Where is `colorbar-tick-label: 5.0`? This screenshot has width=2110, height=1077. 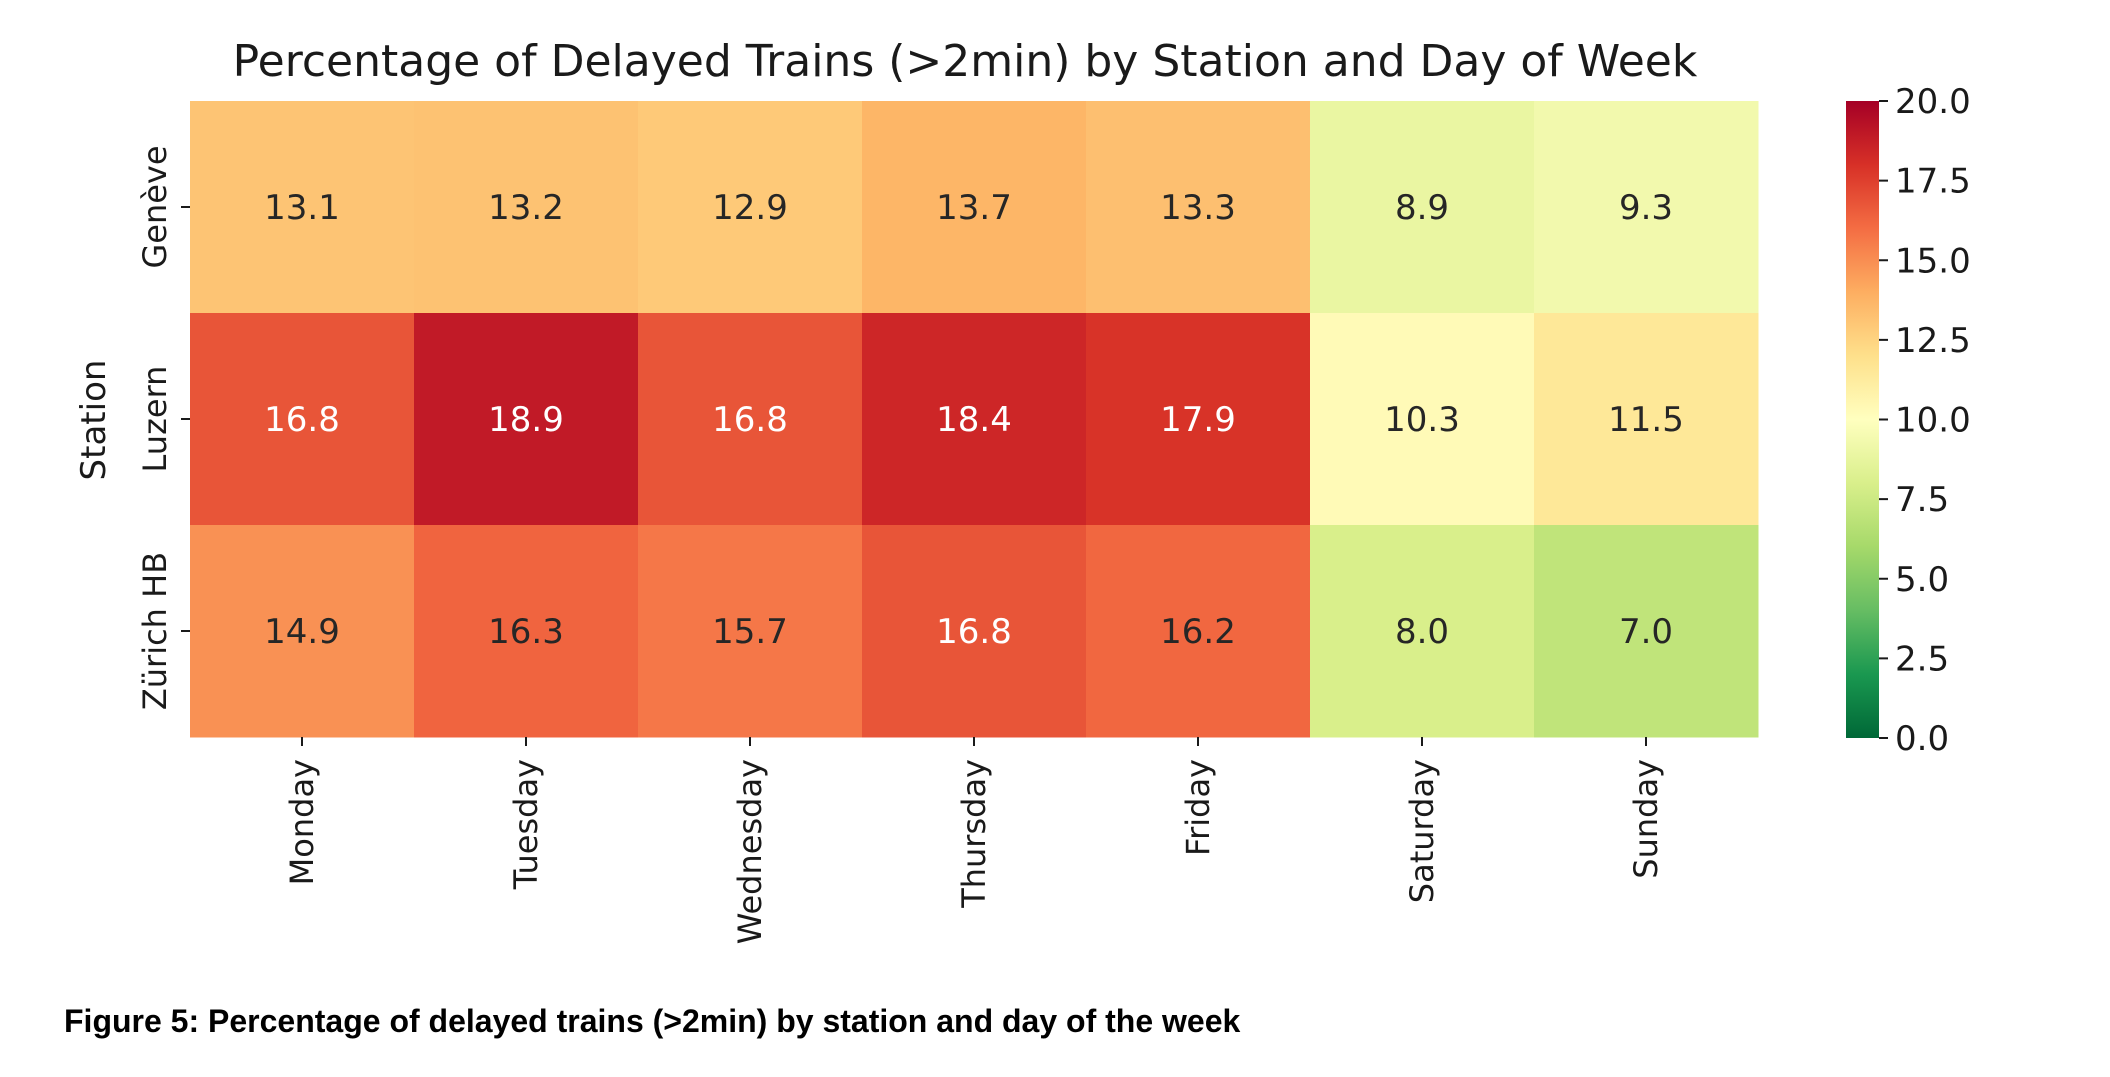 colorbar-tick-label: 5.0 is located at coordinates (1922, 580).